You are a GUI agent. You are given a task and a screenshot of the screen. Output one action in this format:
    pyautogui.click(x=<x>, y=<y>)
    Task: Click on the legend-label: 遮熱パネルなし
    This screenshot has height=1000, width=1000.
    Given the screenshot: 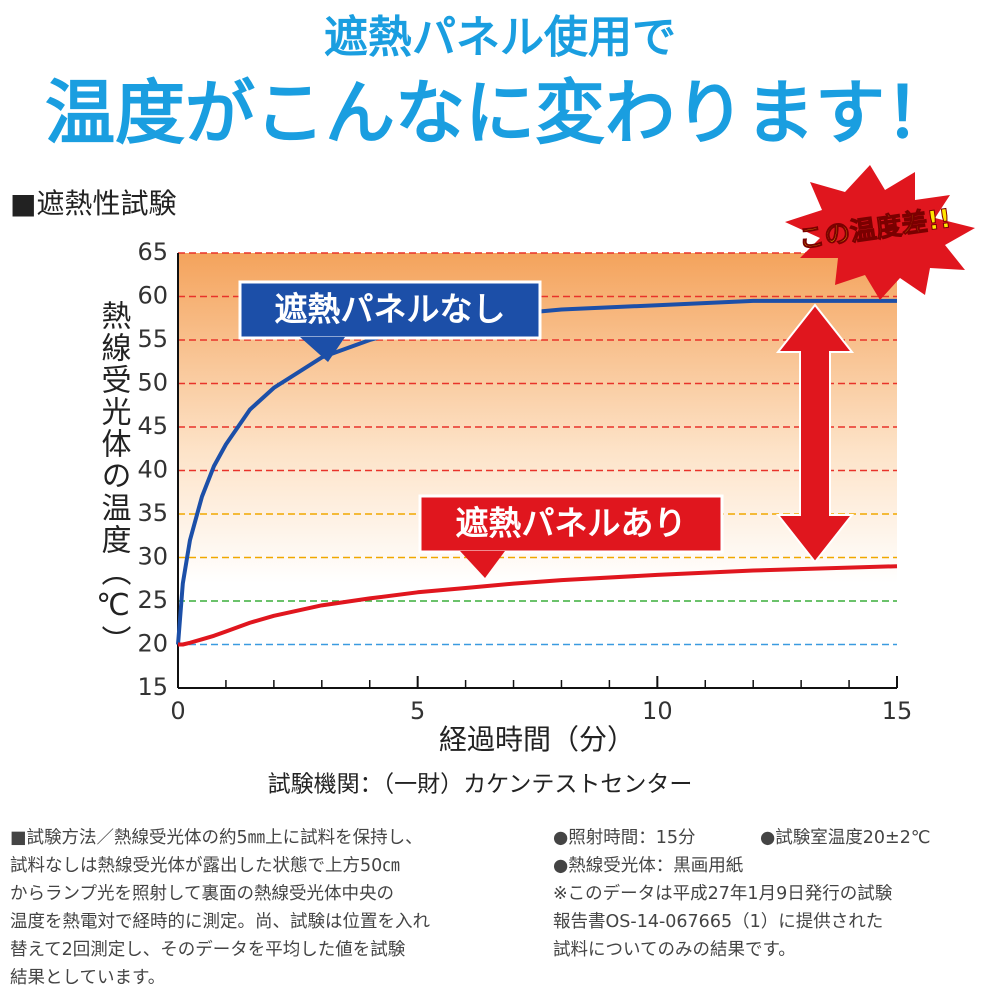 What is the action you would take?
    pyautogui.click(x=390, y=309)
    